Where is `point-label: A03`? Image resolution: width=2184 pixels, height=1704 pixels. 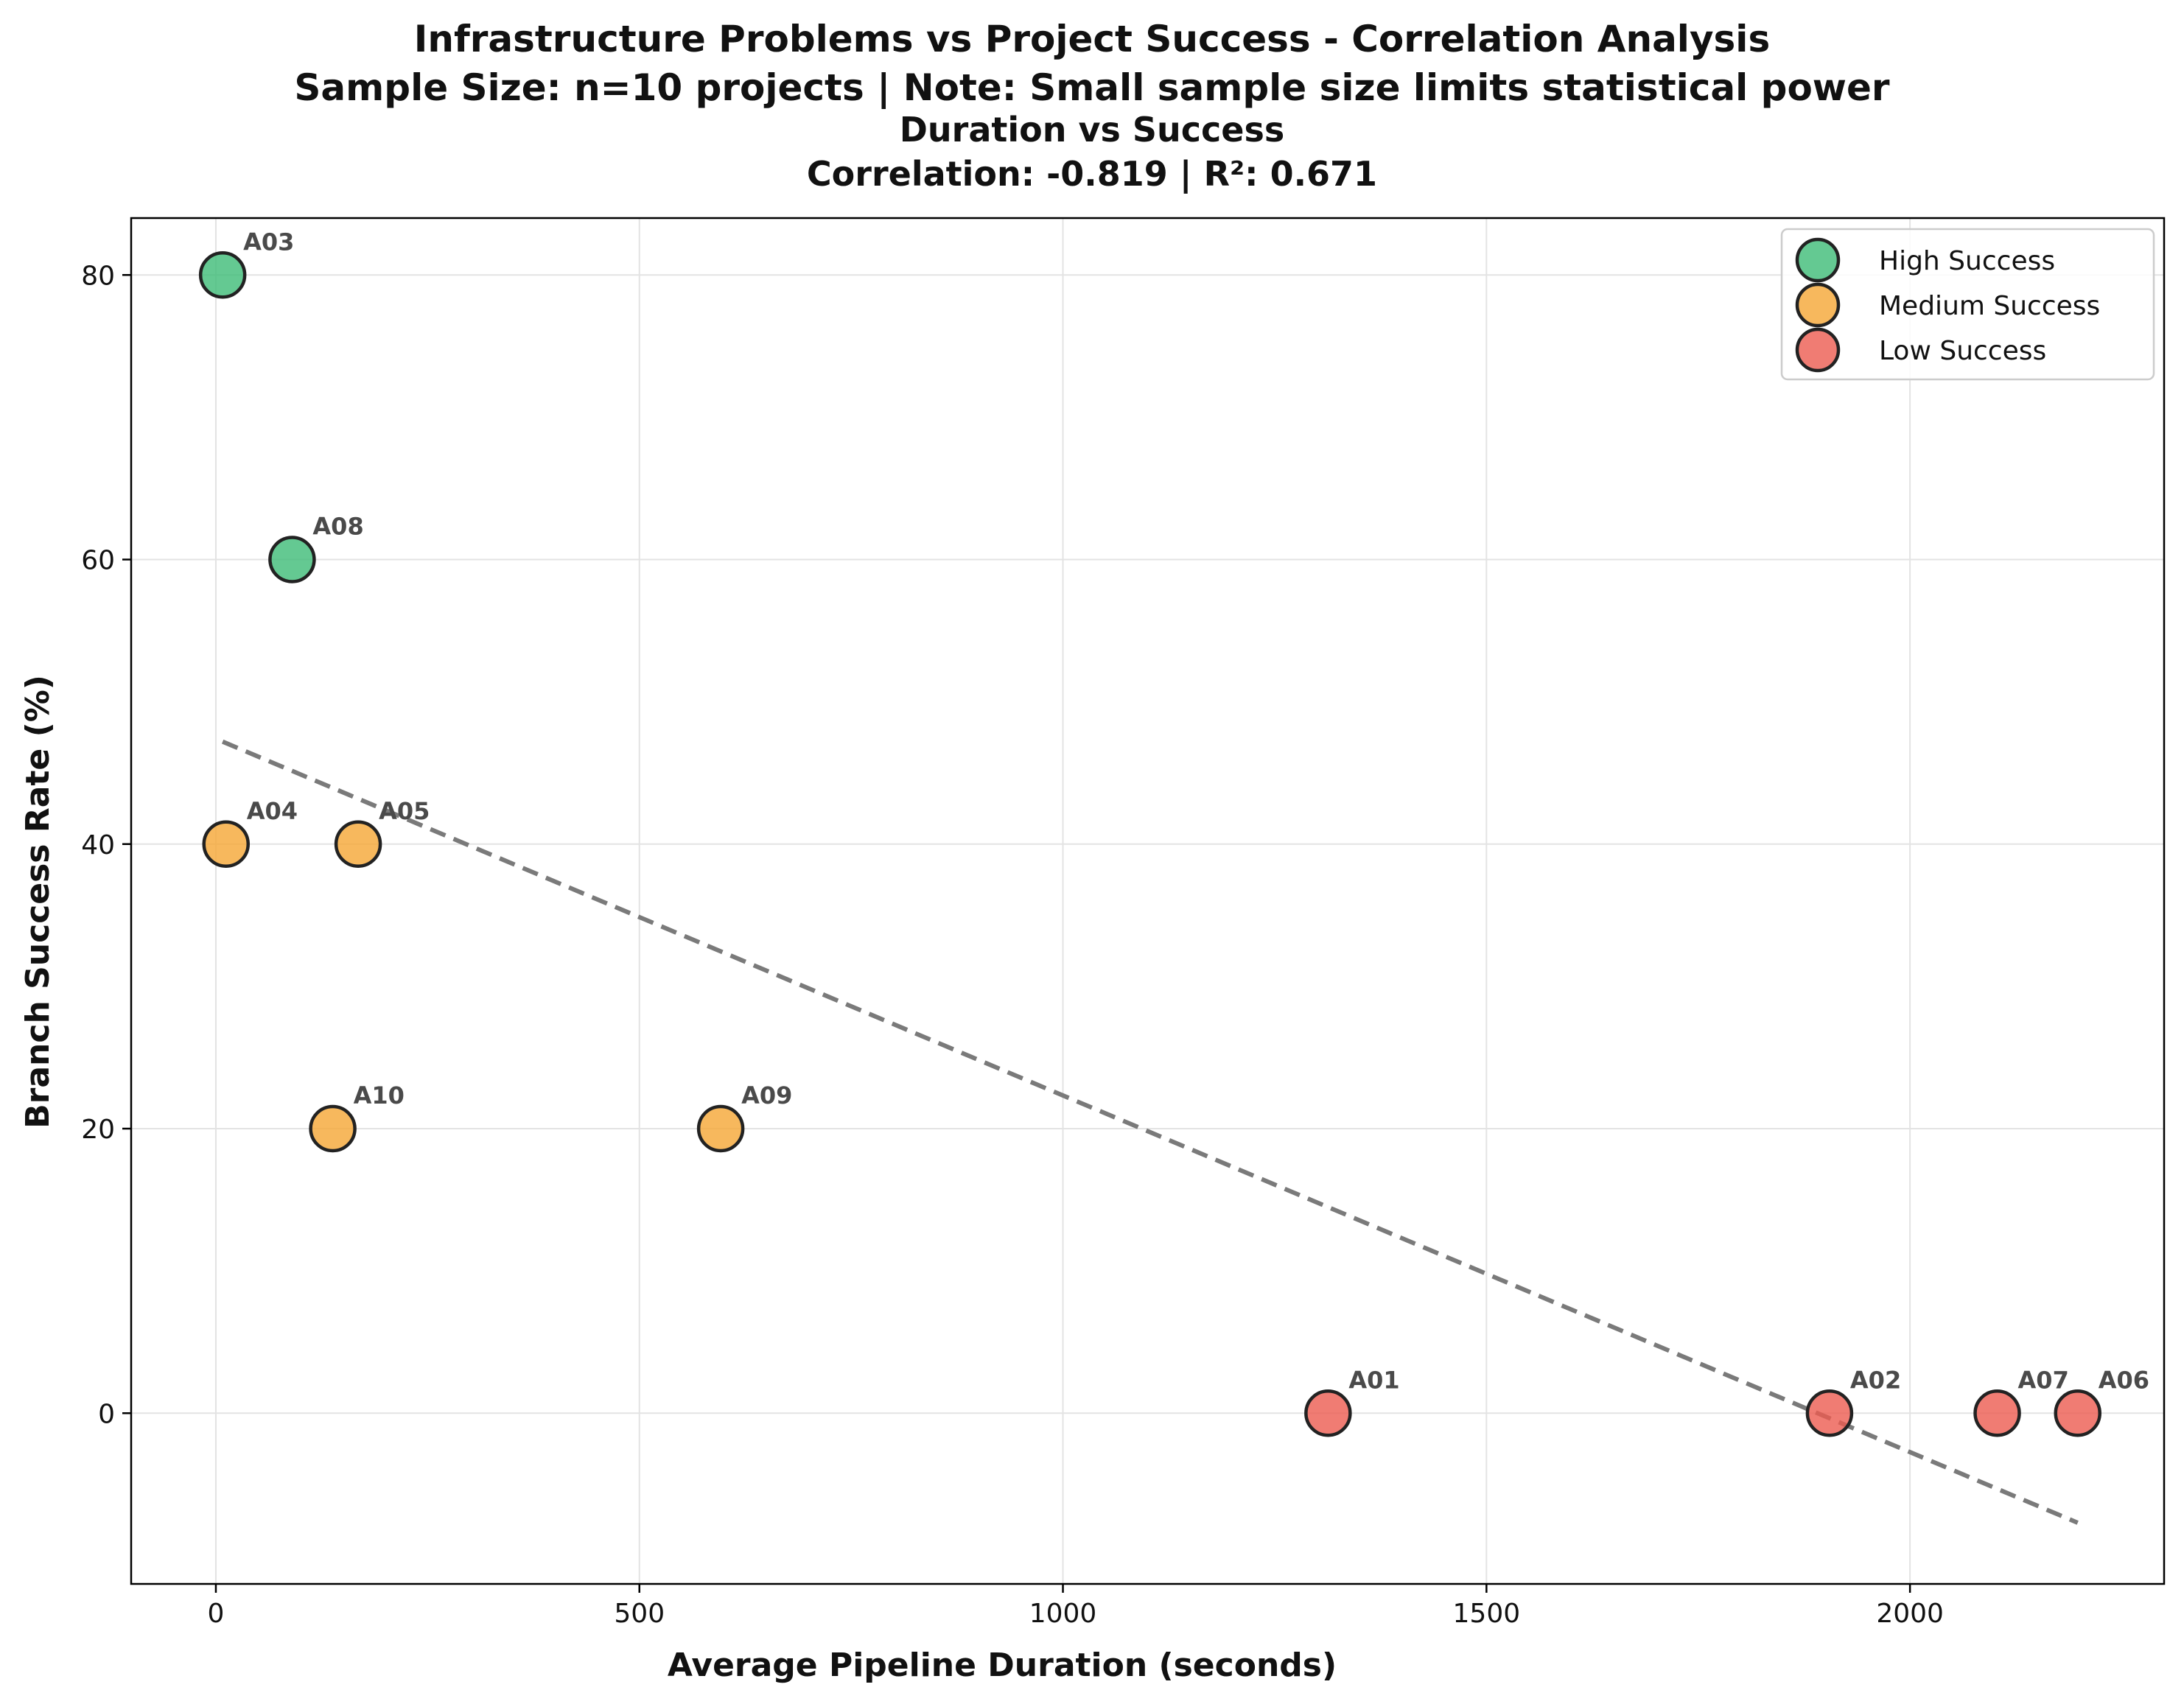 point-label: A03 is located at coordinates (268, 242).